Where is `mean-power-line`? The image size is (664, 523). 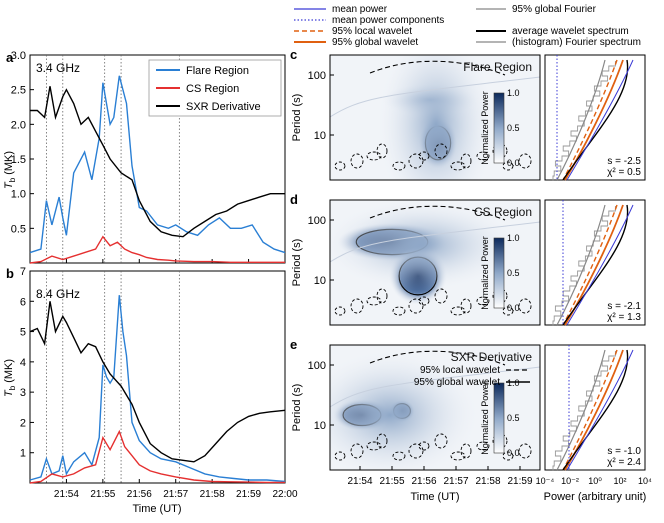
mean-power-line is located at coordinates (600, 410).